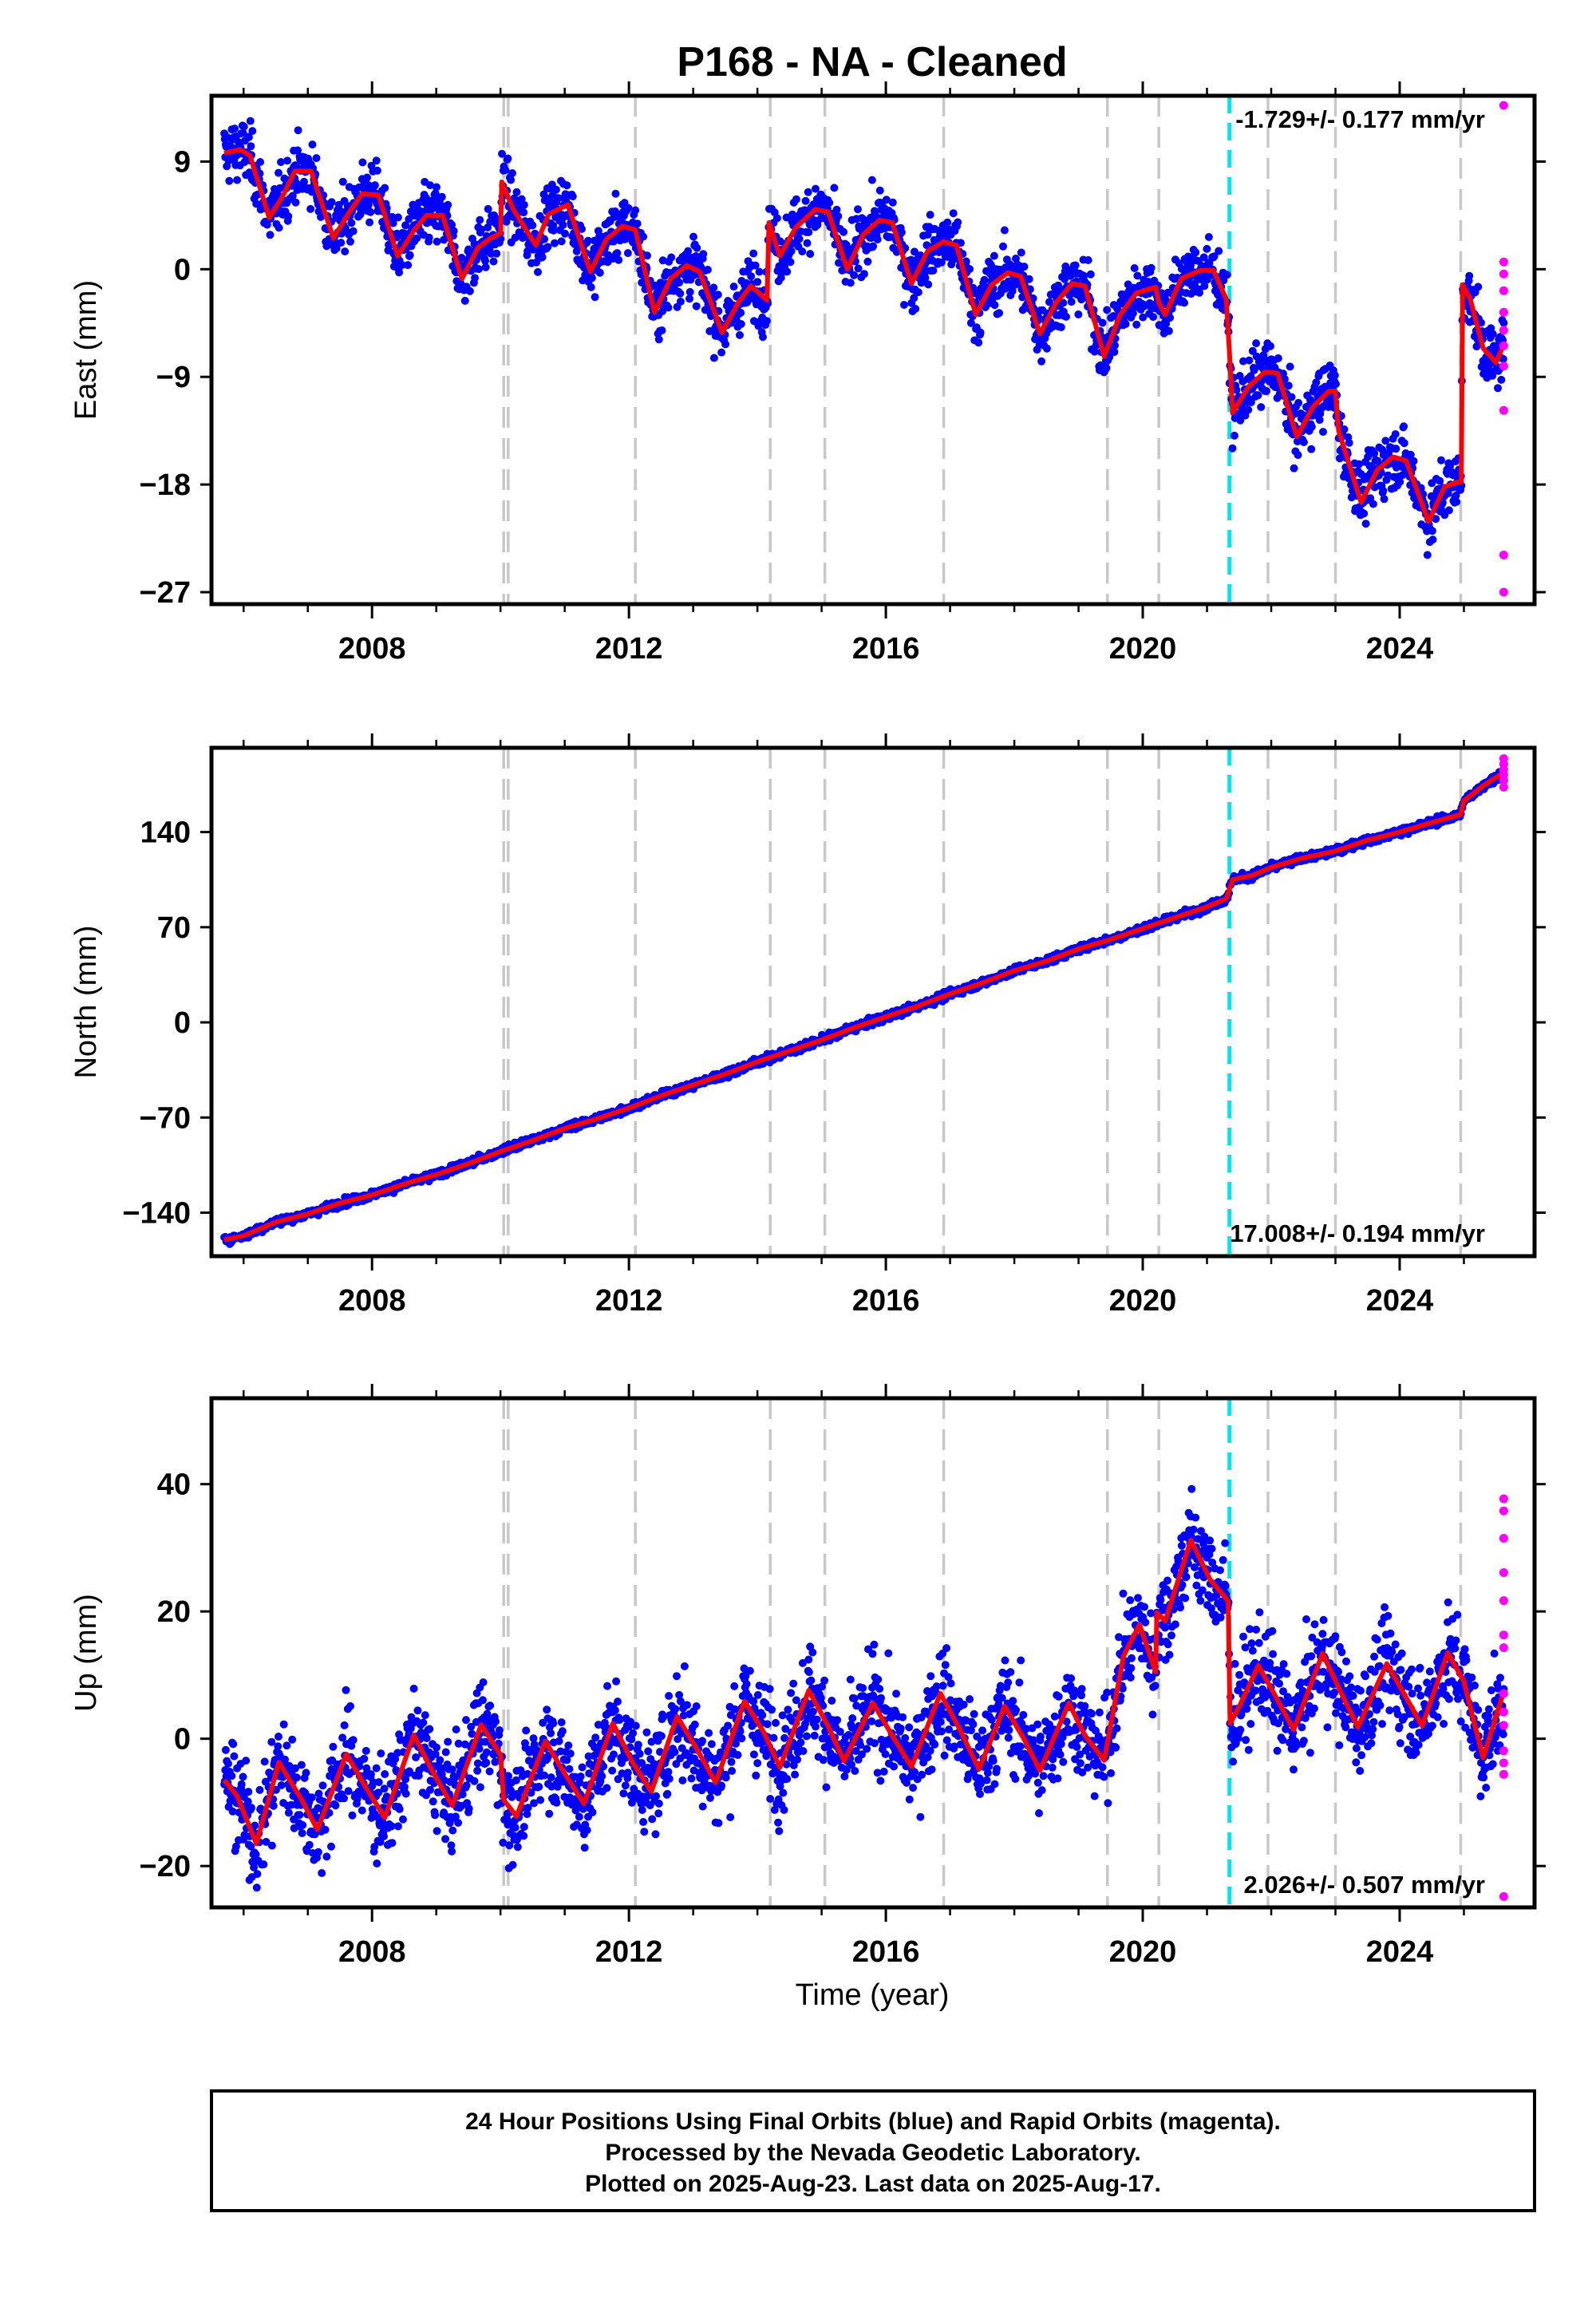 The image size is (1596, 2316). Describe the element at coordinates (86, 1653) in the screenshot. I see `y-axis-label: Up (mm)` at that location.